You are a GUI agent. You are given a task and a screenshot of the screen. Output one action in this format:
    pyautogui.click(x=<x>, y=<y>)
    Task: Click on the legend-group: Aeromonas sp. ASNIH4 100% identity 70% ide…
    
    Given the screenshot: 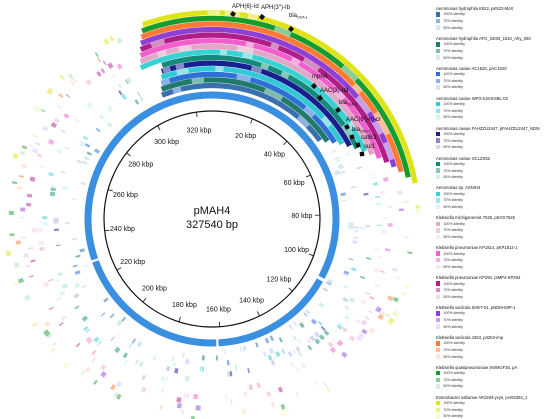 What is the action you would take?
    pyautogui.click(x=493, y=197)
    